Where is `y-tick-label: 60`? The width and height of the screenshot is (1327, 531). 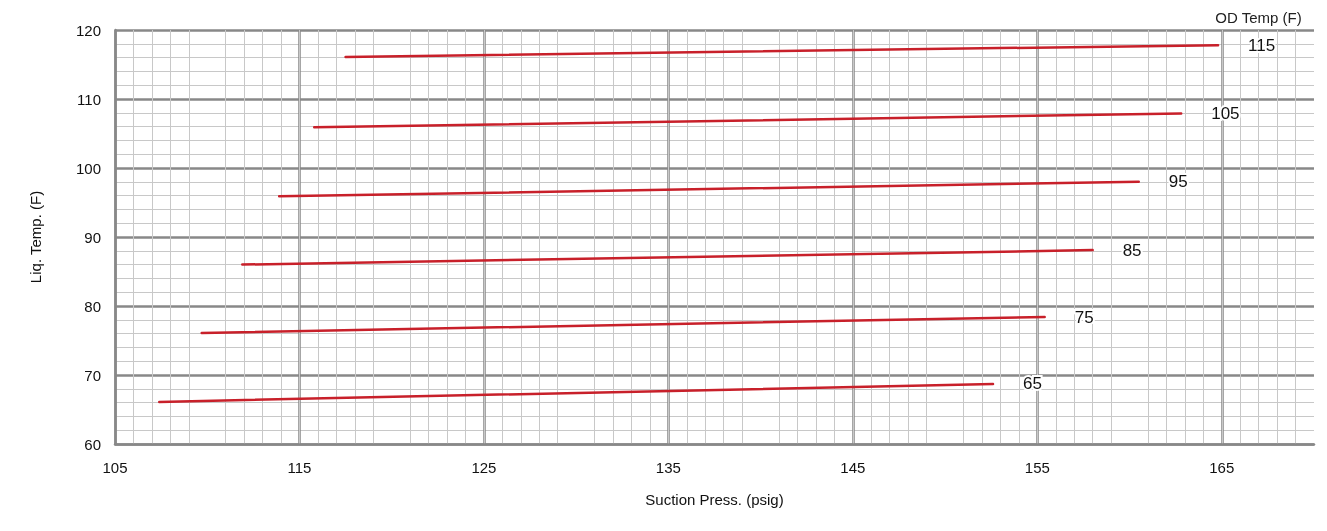
y-tick-label: 60 is located at coordinates (92, 444).